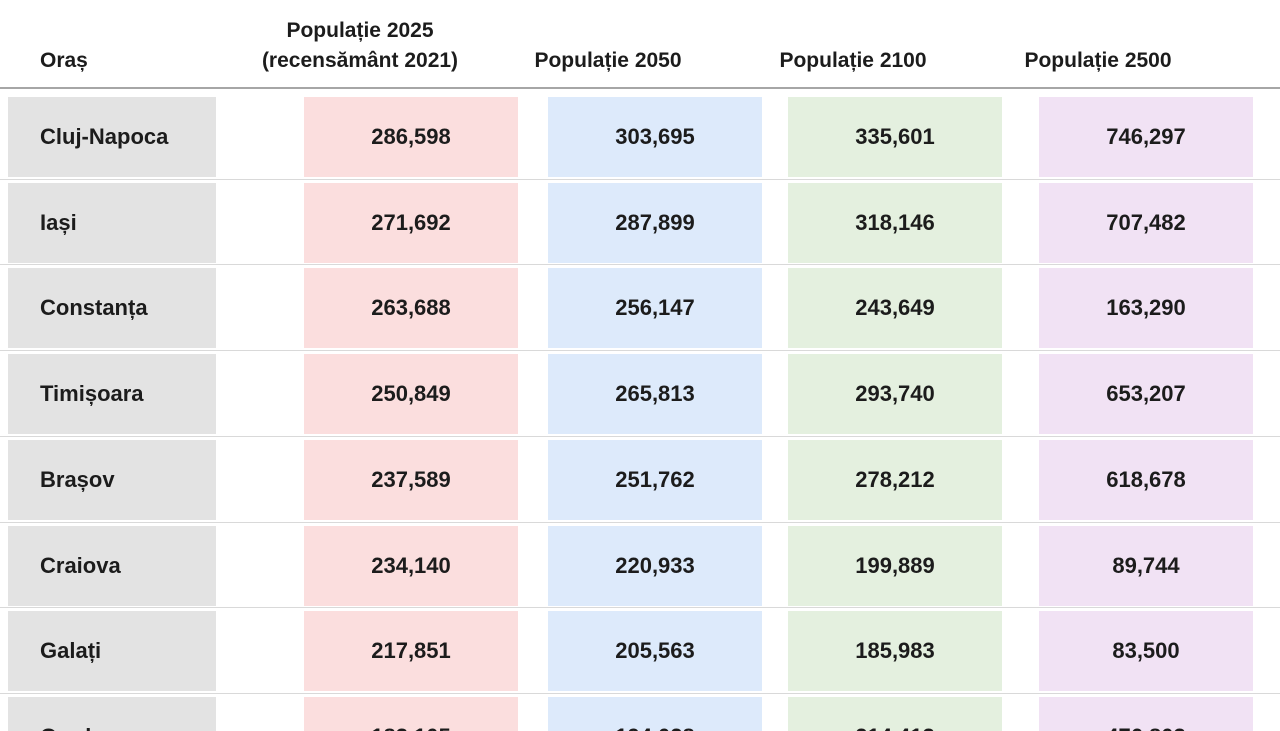 The height and width of the screenshot is (731, 1280). Describe the element at coordinates (640, 88) in the screenshot. I see `header-divider` at that location.